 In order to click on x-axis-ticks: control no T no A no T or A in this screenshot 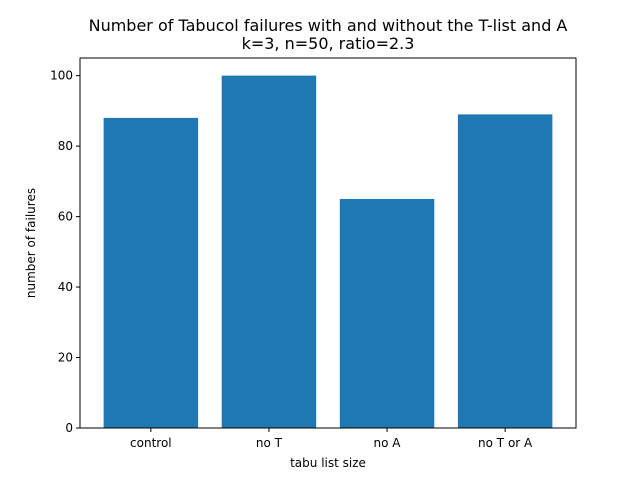, I will do `click(331, 439)`.